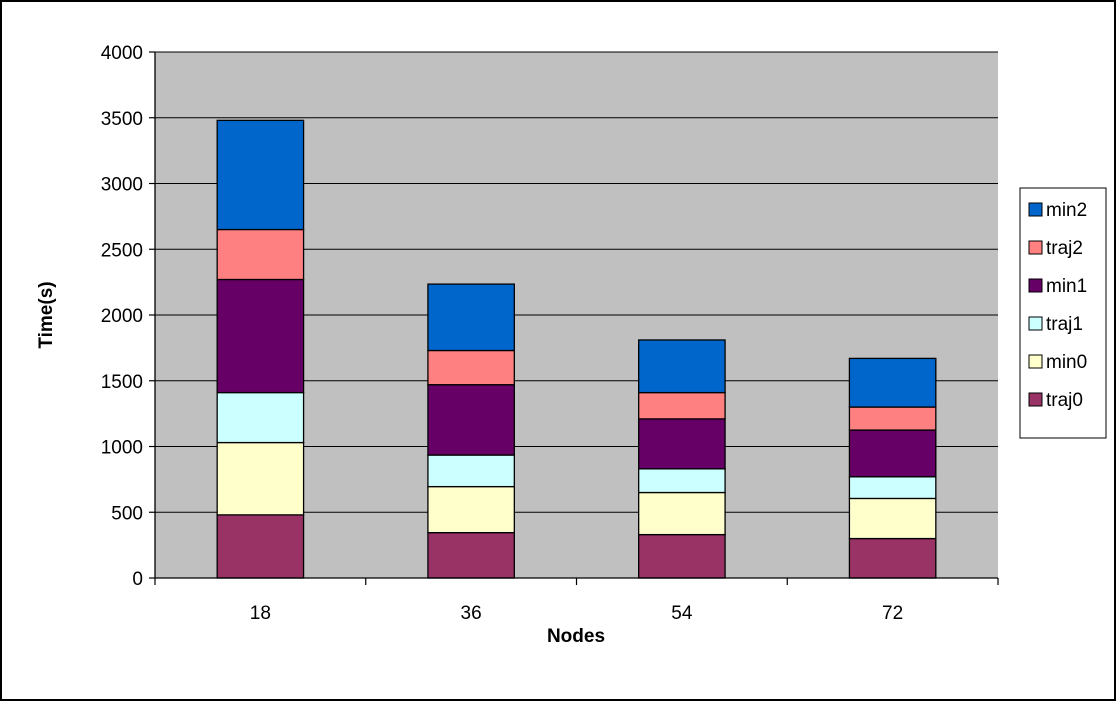 This screenshot has height=702, width=1117. Describe the element at coordinates (1066, 362) in the screenshot. I see `legend-label-min0: min0` at that location.